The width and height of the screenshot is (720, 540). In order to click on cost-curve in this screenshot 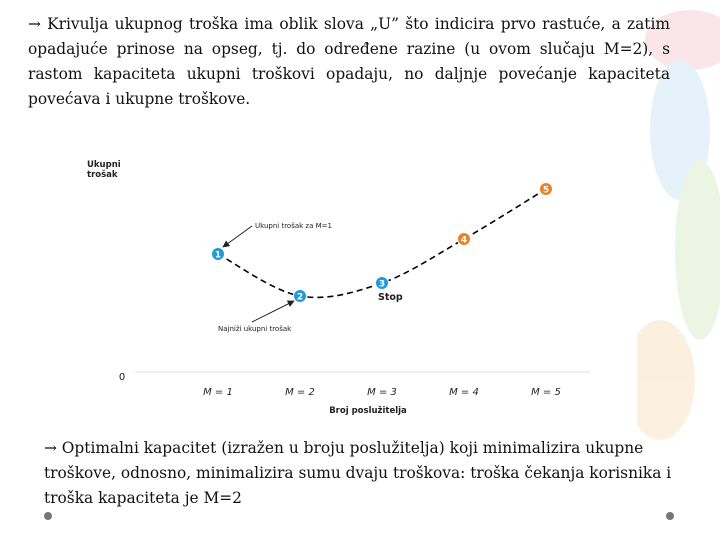, I will do `click(382, 243)`.